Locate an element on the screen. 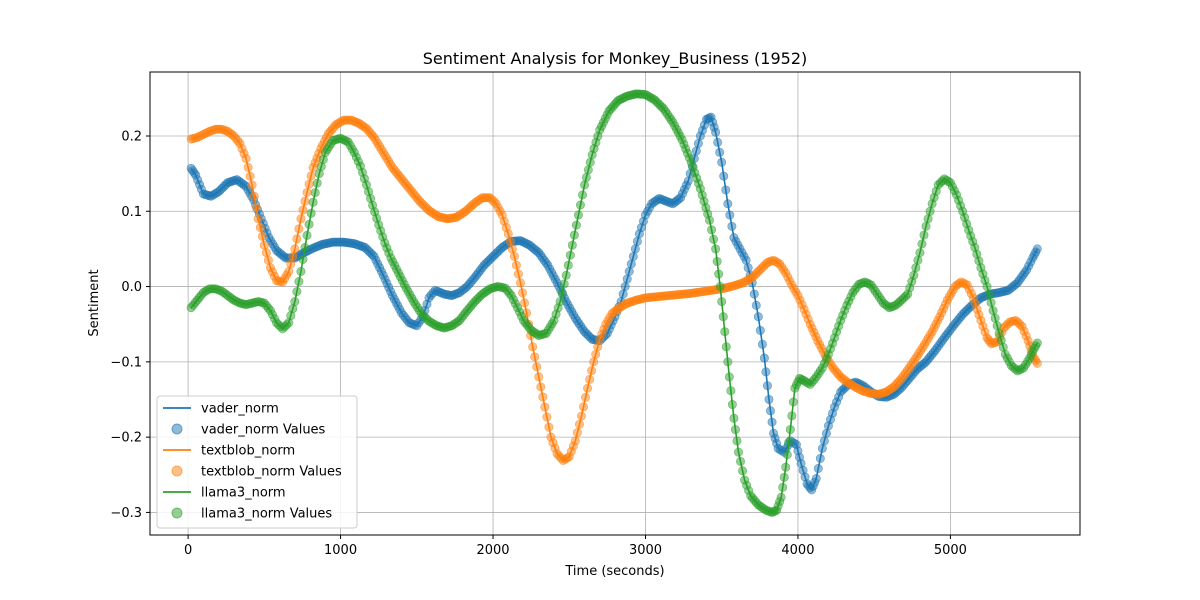 The height and width of the screenshot is (600, 1200). legend-entry: llama3_norm Values is located at coordinates (251, 514).